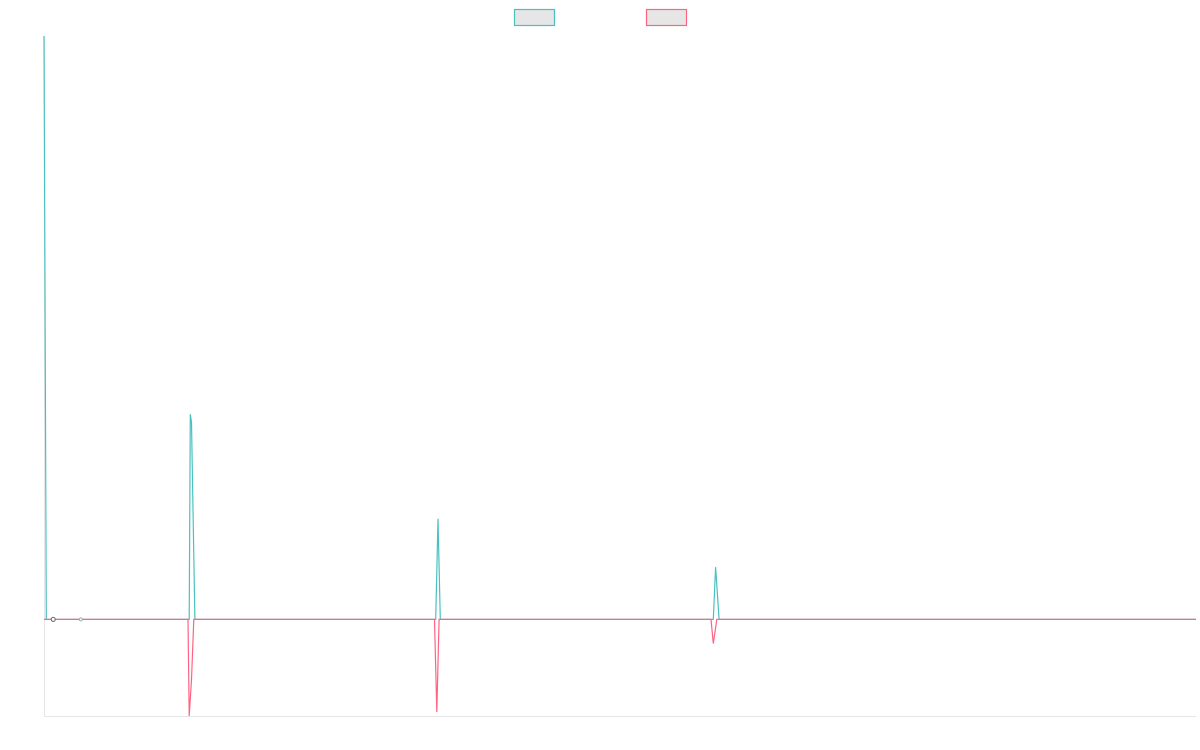 The width and height of the screenshot is (1200, 750). I want to click on legend, so click(600, 17).